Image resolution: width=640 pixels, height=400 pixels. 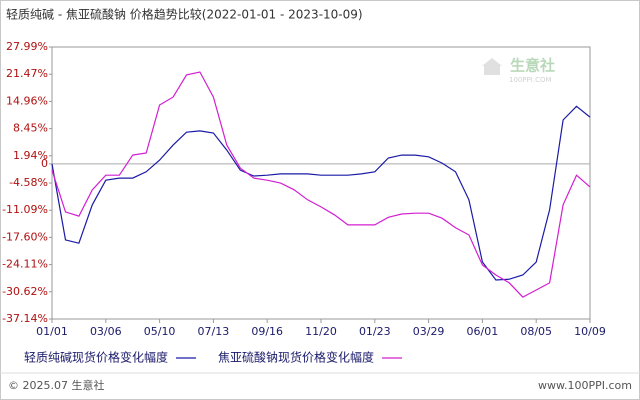 I want to click on y-tick-label: -17.60%, so click(x=25, y=236).